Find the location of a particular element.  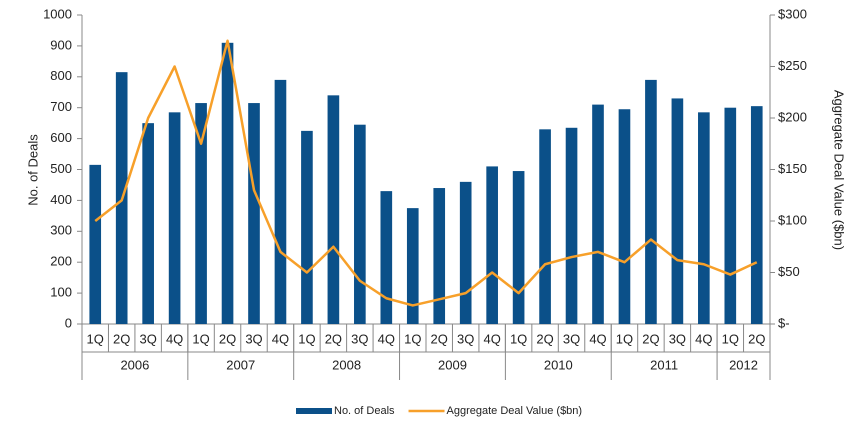

group-label: 2010 is located at coordinates (558, 364).